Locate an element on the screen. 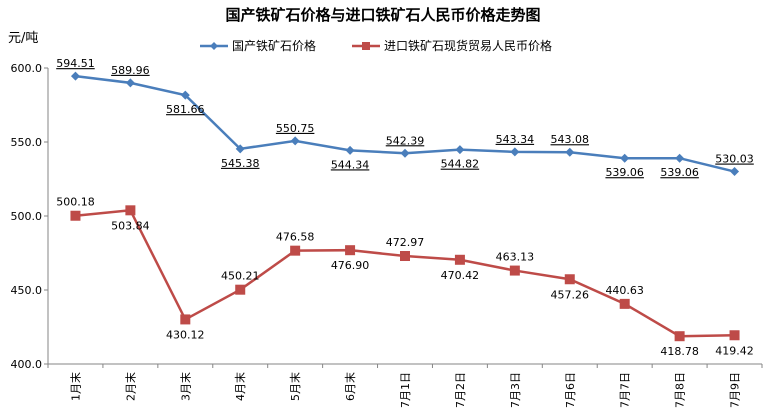 This screenshot has width=766, height=419. y-tick-label: 600.0 is located at coordinates (27, 68).